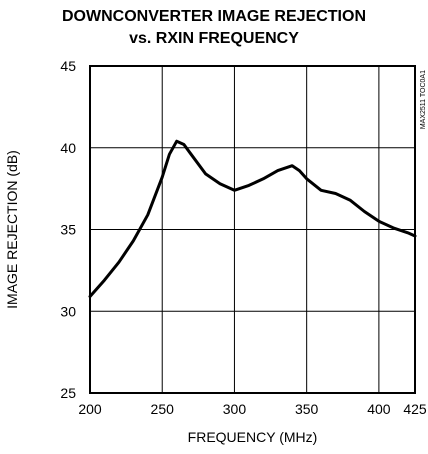 This screenshot has width=428, height=454. Describe the element at coordinates (423, 99) in the screenshot. I see `part-code-label: MAX2511 TOC0A1` at that location.